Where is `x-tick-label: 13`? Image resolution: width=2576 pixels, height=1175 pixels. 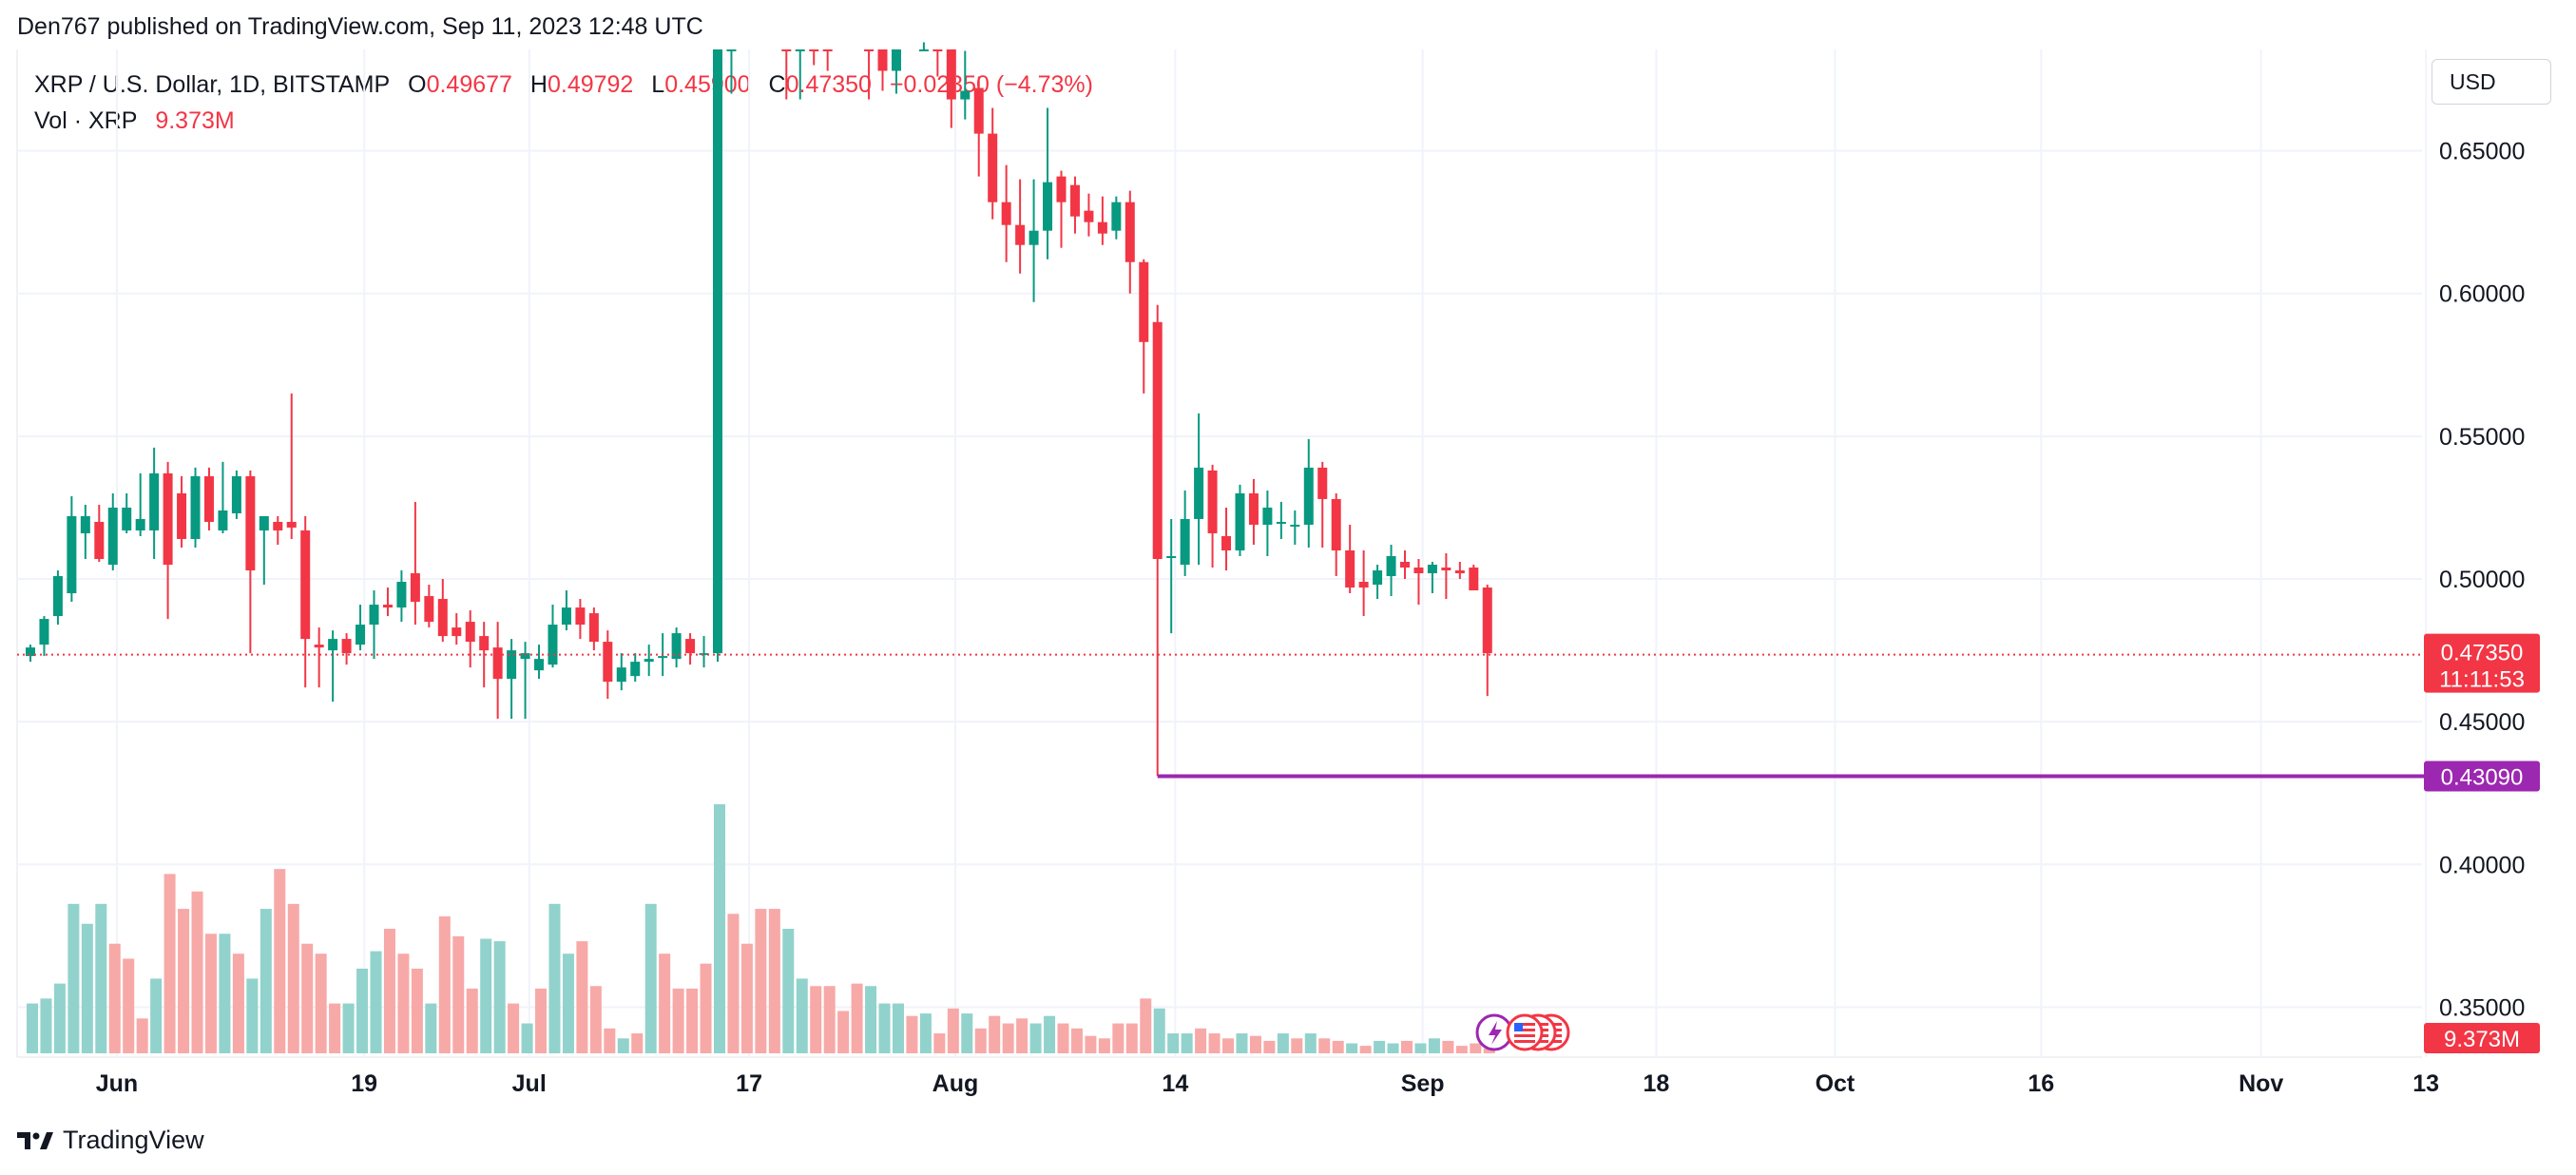 x-tick-label: 13 is located at coordinates (2426, 1083).